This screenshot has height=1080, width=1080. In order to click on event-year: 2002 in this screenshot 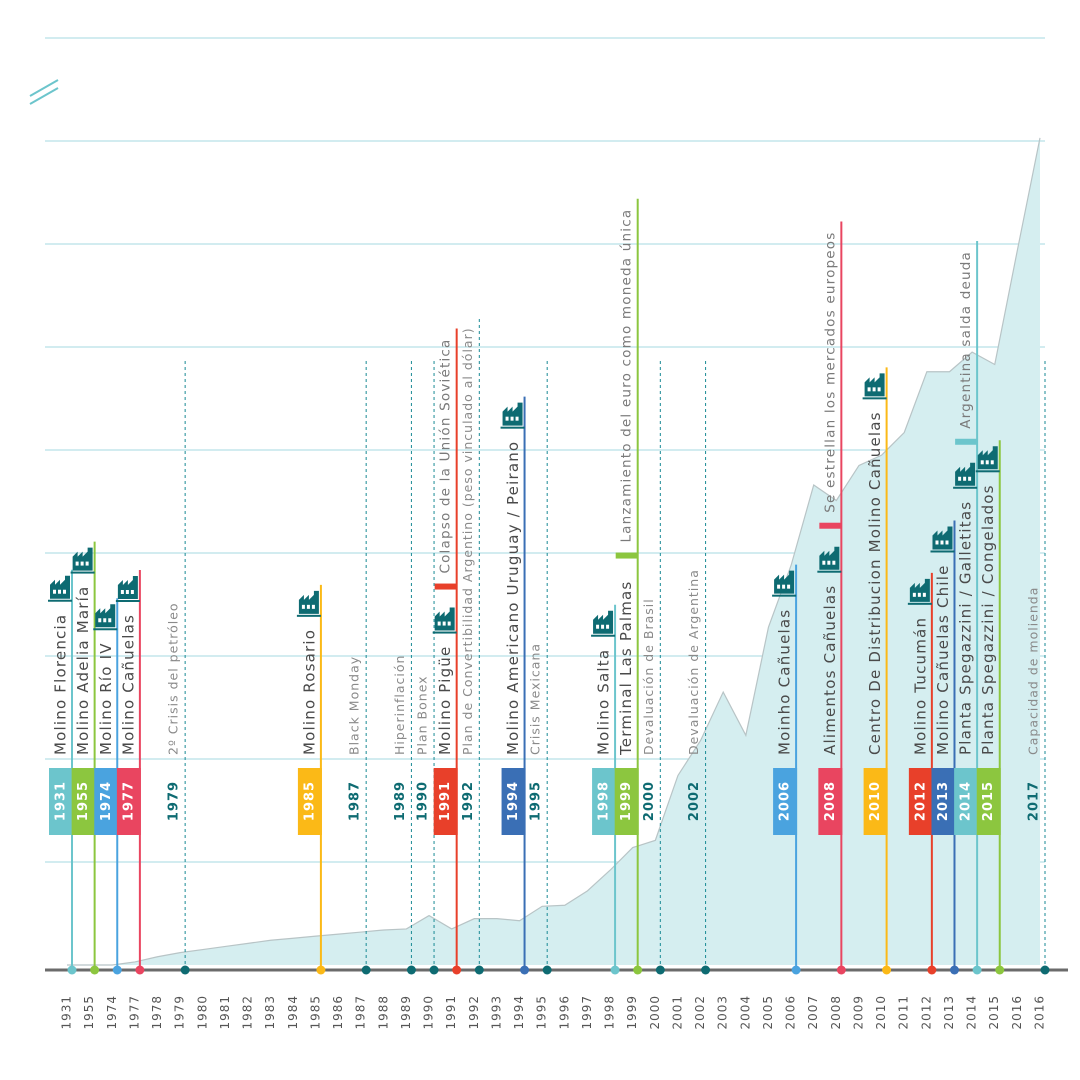, I will do `click(694, 801)`.